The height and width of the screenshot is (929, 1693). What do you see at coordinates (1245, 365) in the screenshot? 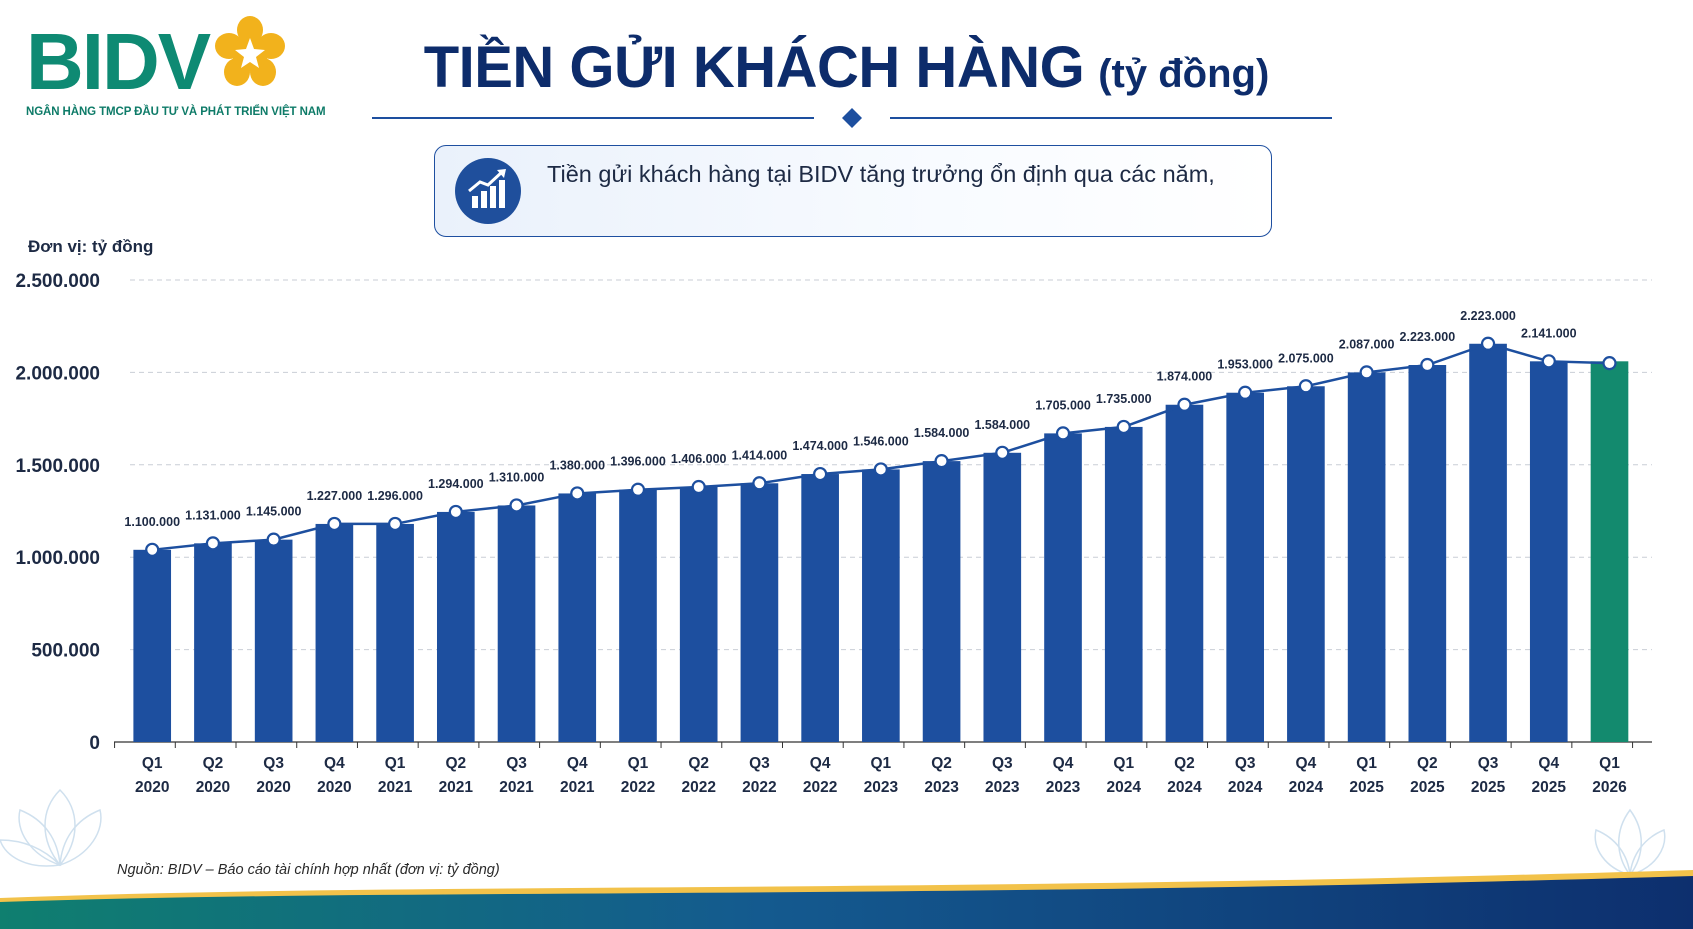
I see `data-label: 1.953.000` at bounding box center [1245, 365].